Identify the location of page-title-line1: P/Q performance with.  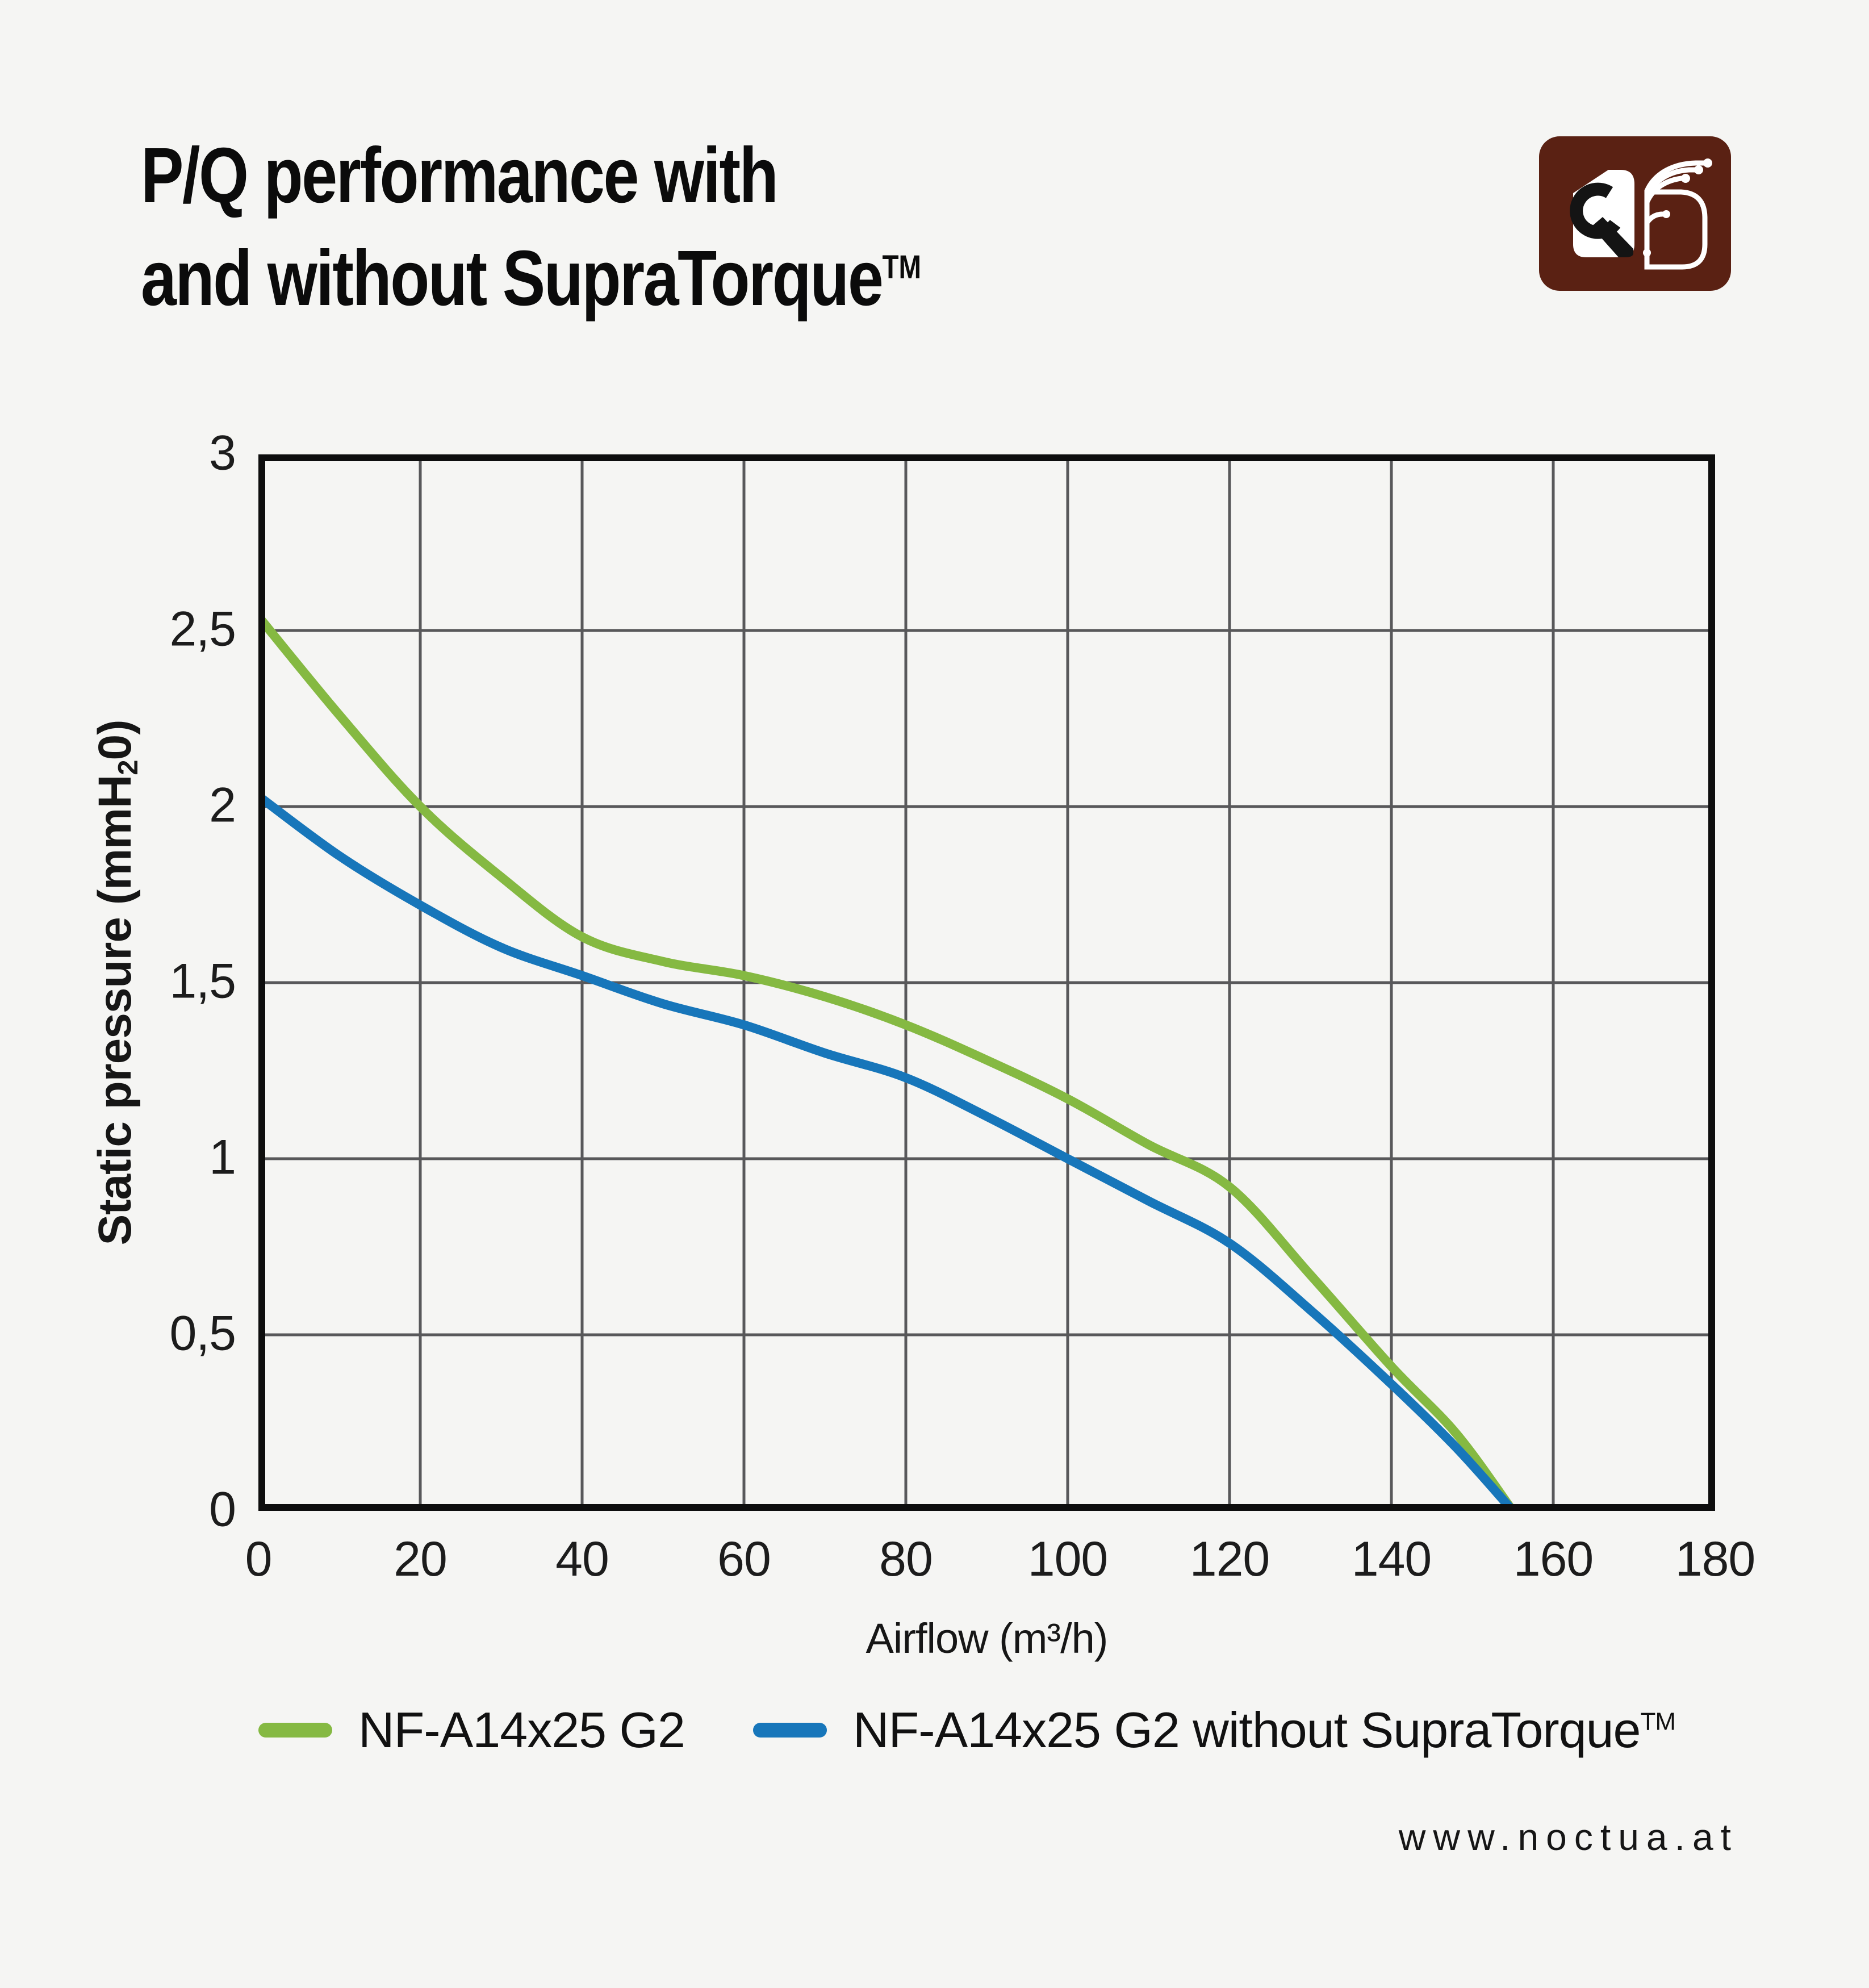
(460, 175).